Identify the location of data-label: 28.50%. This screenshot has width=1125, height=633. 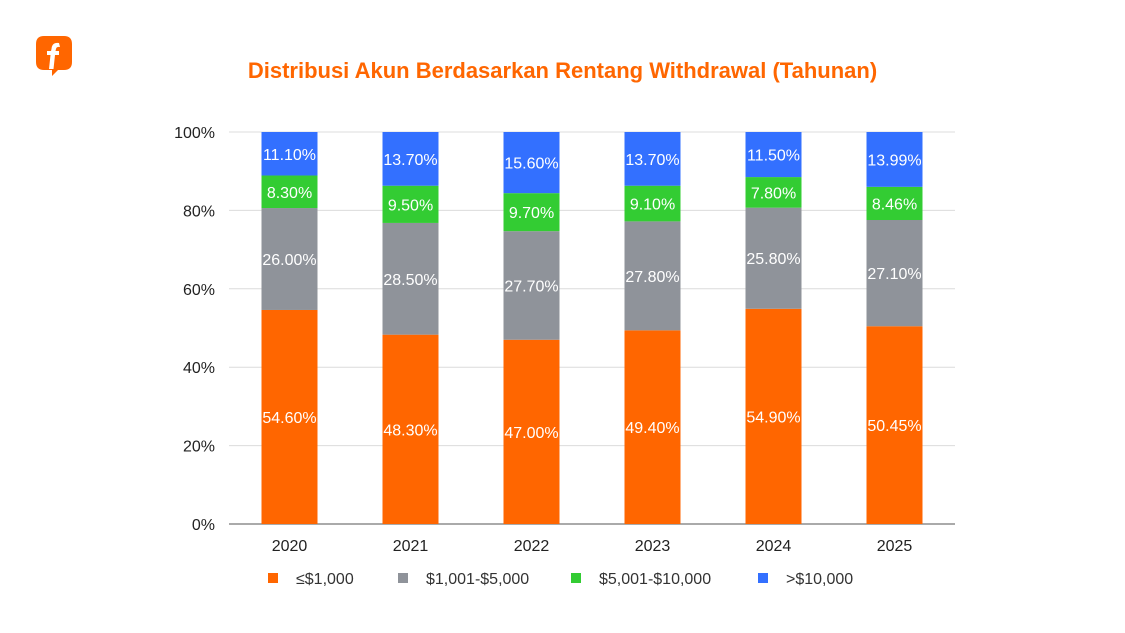
(410, 280).